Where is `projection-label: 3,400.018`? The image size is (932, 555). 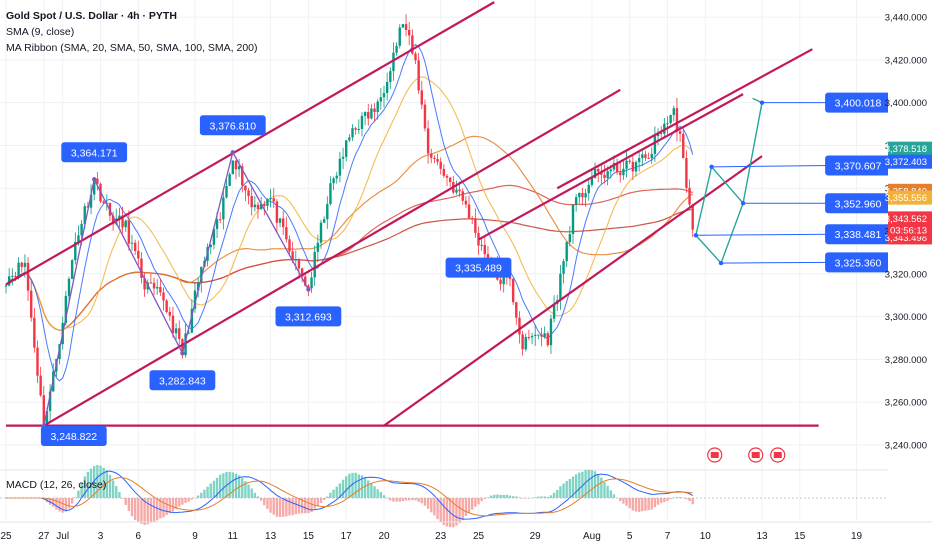 projection-label: 3,400.018 is located at coordinates (858, 104).